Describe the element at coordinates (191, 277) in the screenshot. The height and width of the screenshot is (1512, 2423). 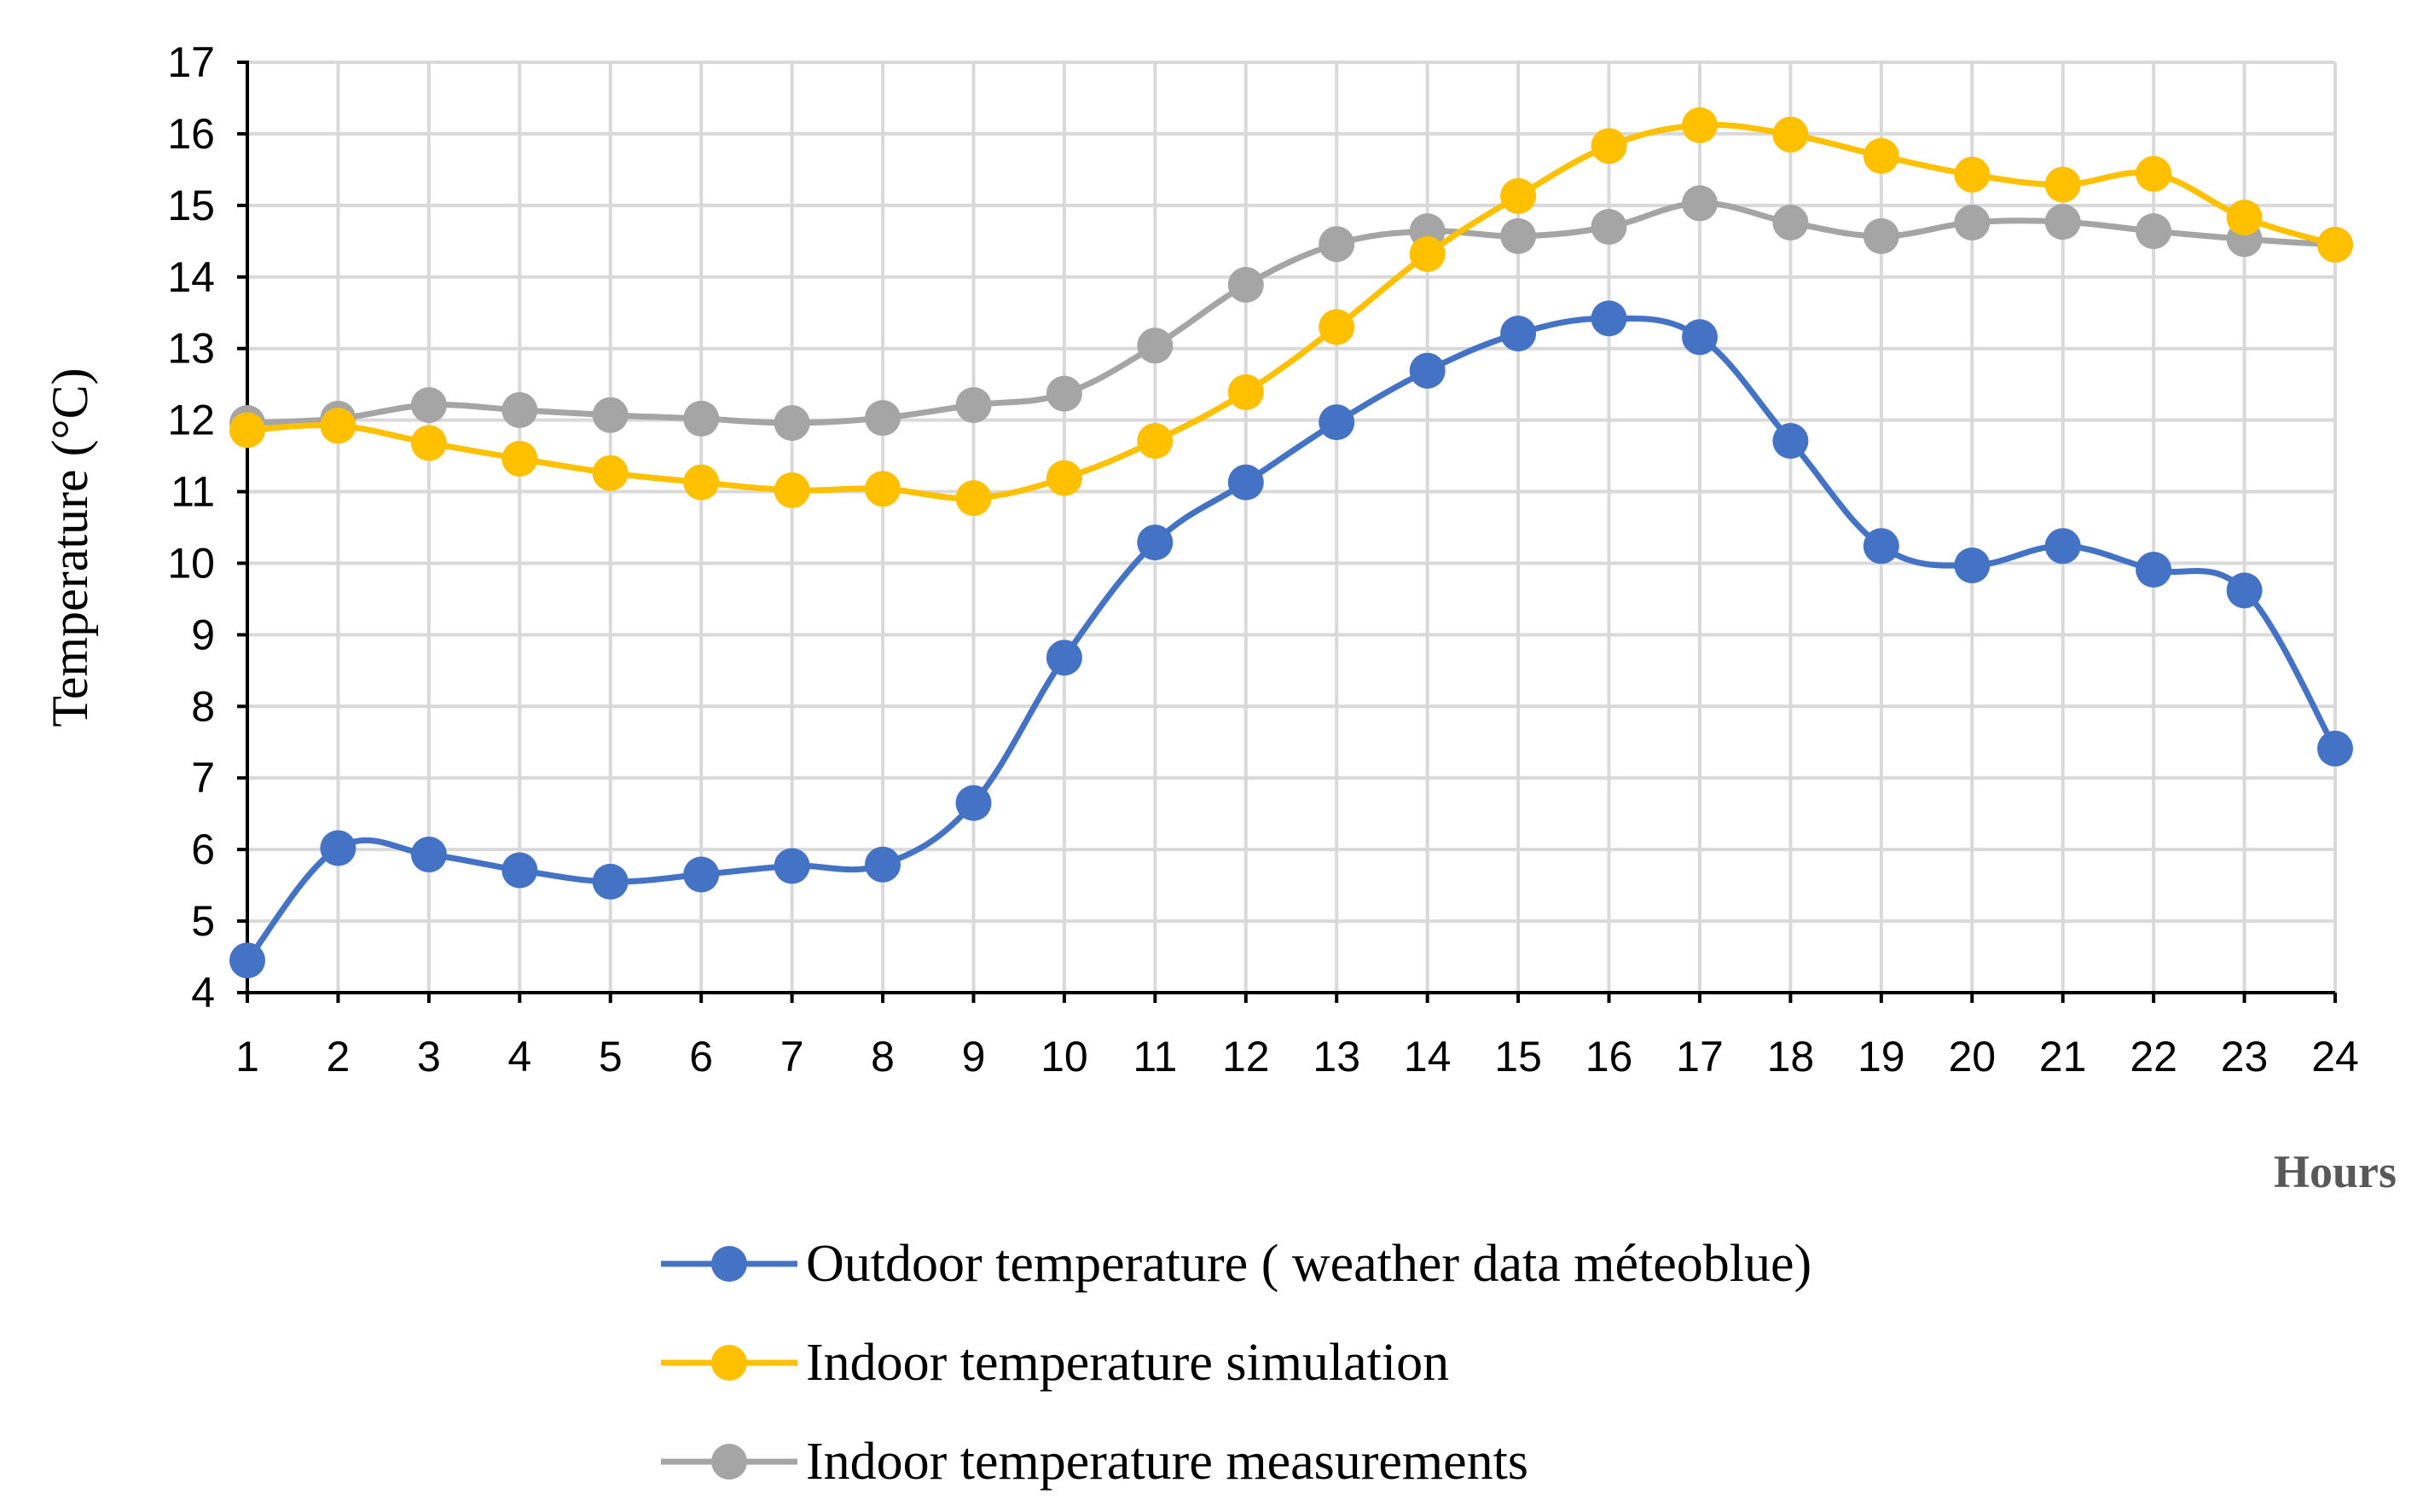
I see `y-tick-label: 14` at that location.